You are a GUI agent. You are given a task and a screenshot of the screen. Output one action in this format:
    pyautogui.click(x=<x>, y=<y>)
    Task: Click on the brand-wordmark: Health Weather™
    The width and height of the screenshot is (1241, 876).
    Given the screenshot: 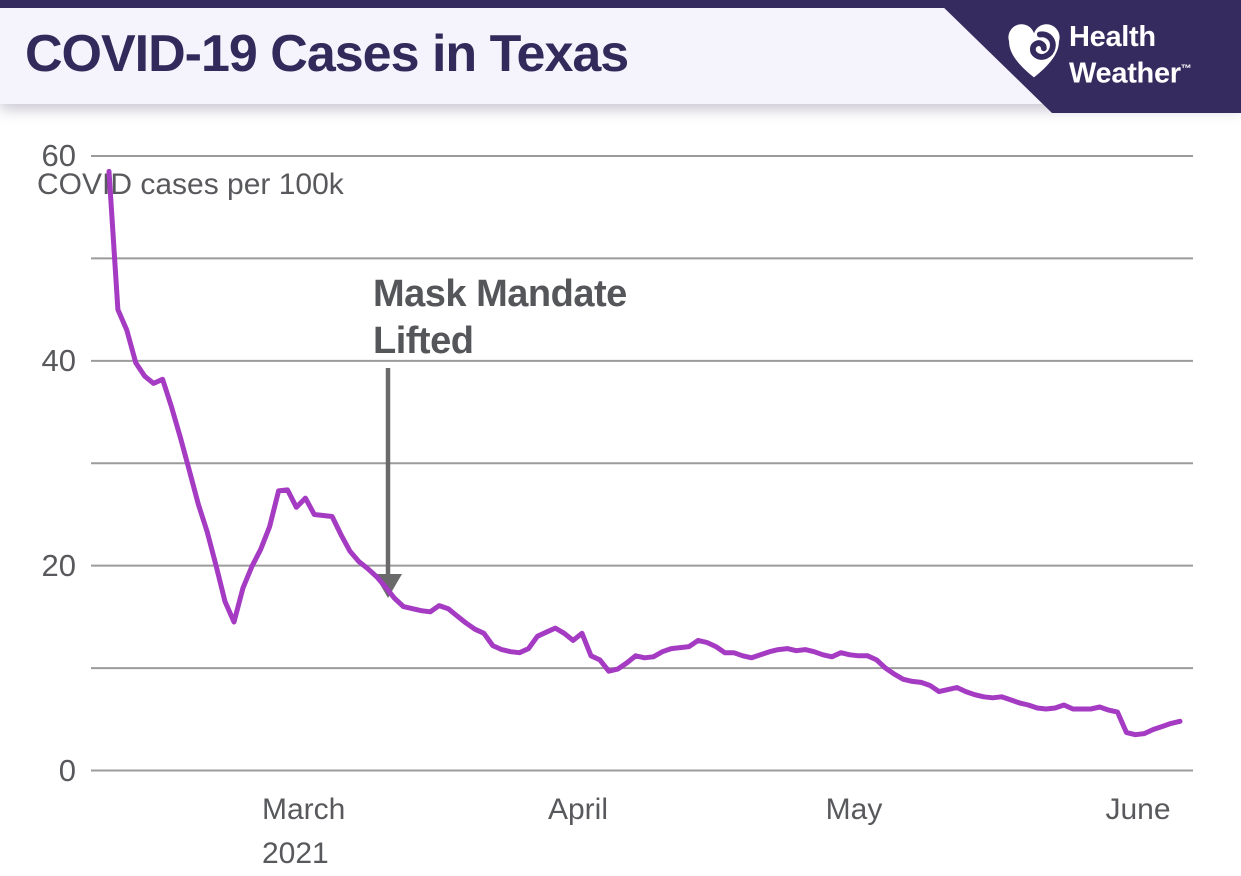 What is the action you would take?
    pyautogui.click(x=1130, y=55)
    